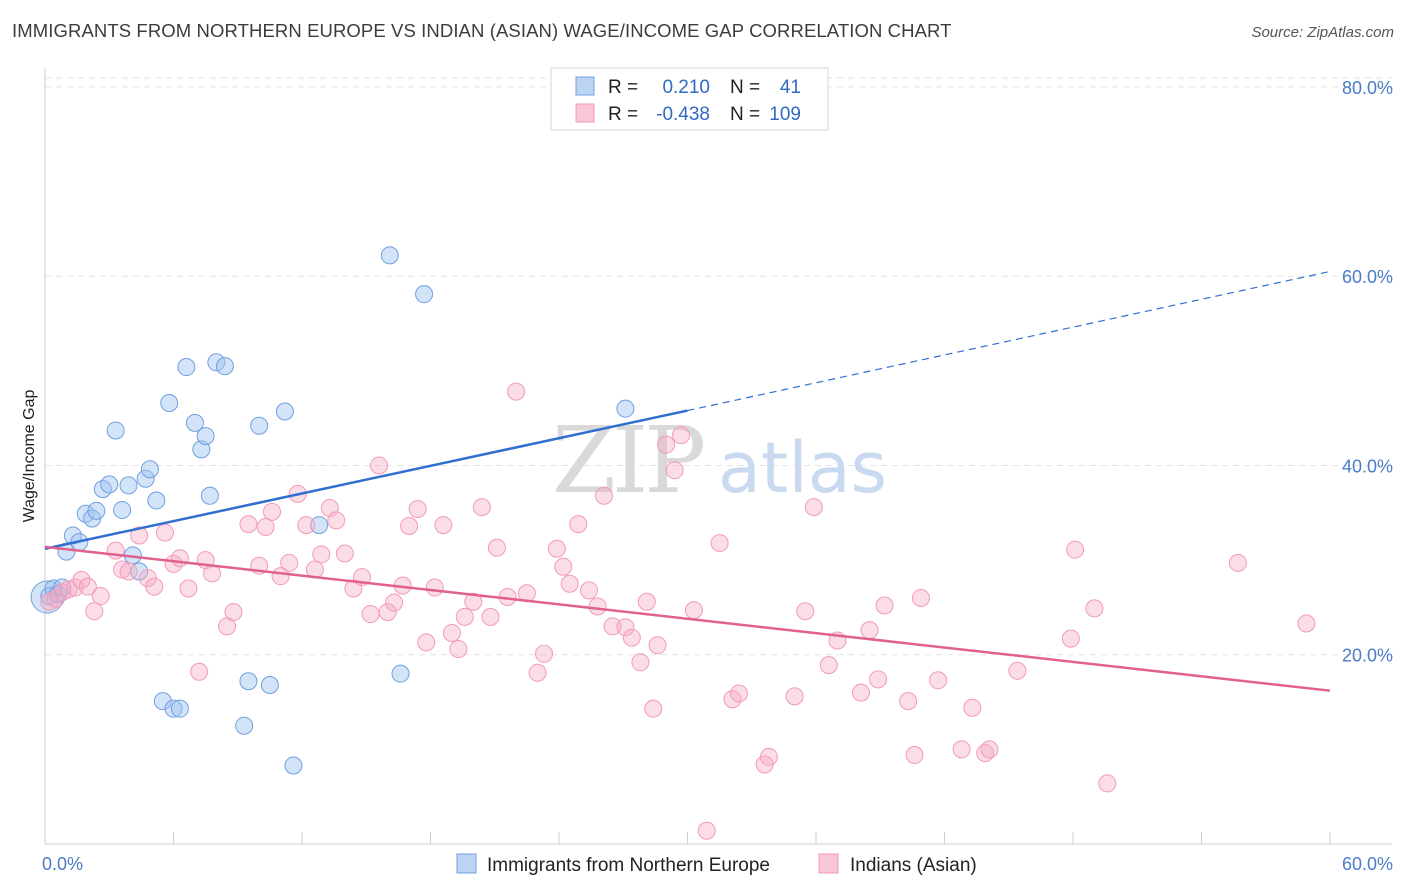 This screenshot has width=1406, height=892. What do you see at coordinates (623, 87) in the screenshot?
I see `legend-r-label-1: R =` at bounding box center [623, 87].